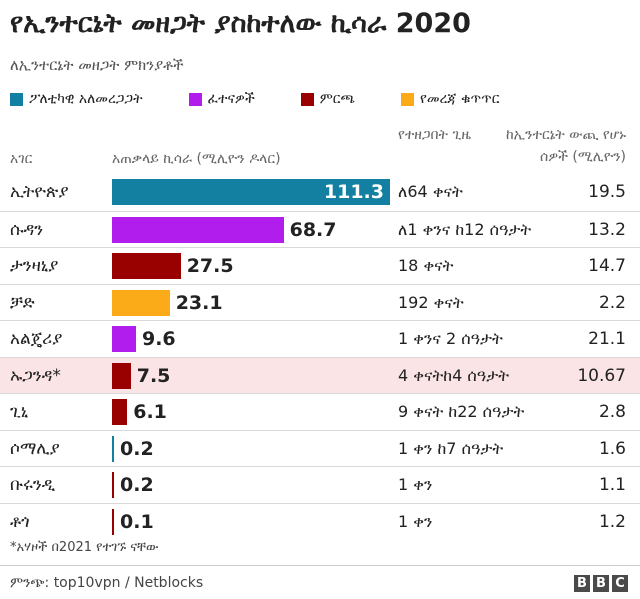 This screenshot has height=599, width=640. Describe the element at coordinates (231, 99) in the screenshot. I see `legend-label: ፈተናዎች` at that location.